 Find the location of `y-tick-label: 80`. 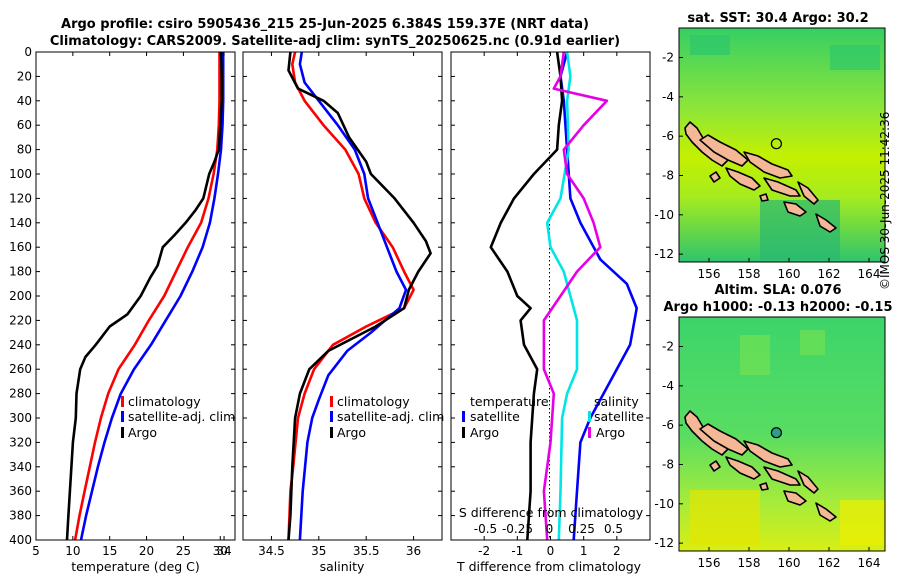

y-tick-label: 80 is located at coordinates (24, 150).